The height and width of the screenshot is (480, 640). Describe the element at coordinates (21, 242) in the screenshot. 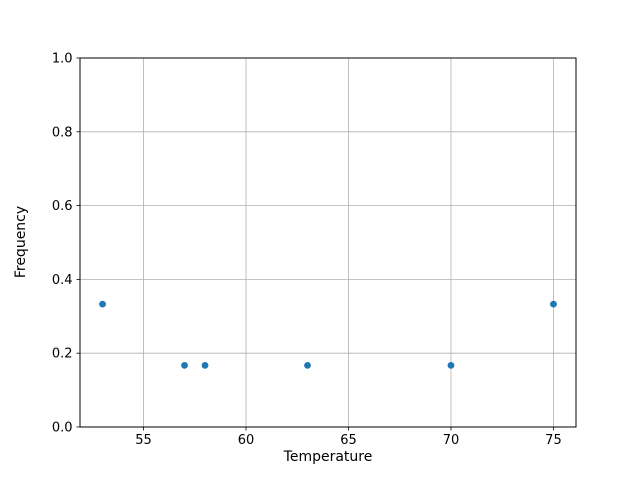

I see `y-axis-label: Frequency` at that location.